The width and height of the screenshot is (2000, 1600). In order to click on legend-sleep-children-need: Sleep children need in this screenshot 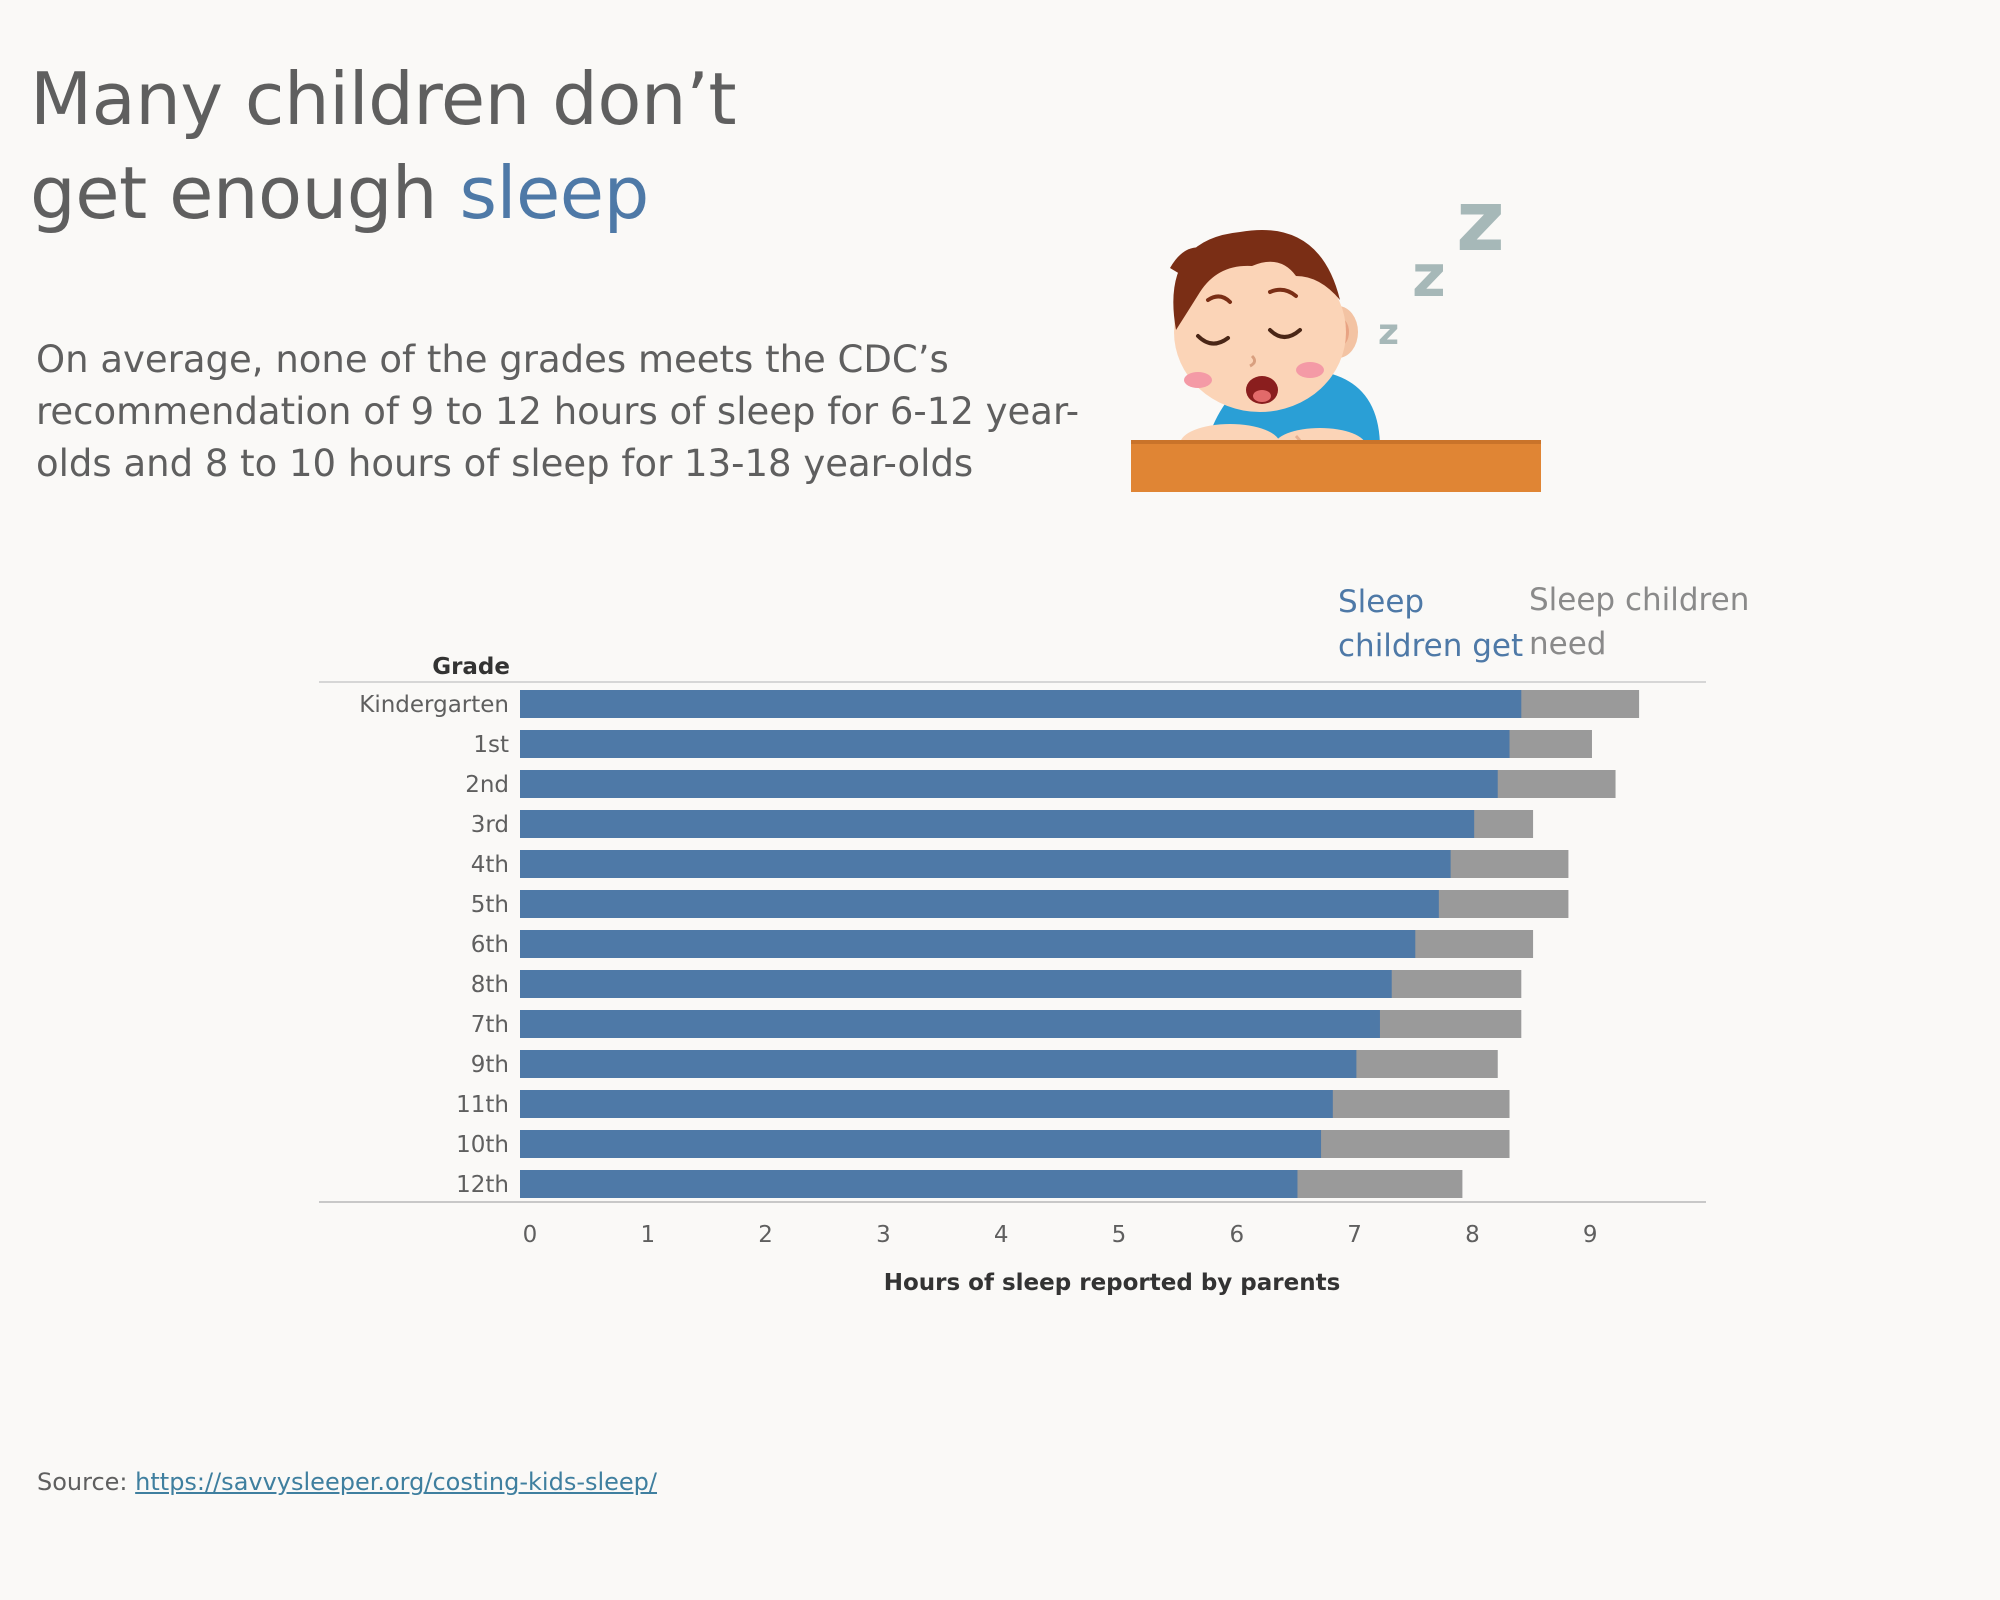, I will do `click(1644, 622)`.